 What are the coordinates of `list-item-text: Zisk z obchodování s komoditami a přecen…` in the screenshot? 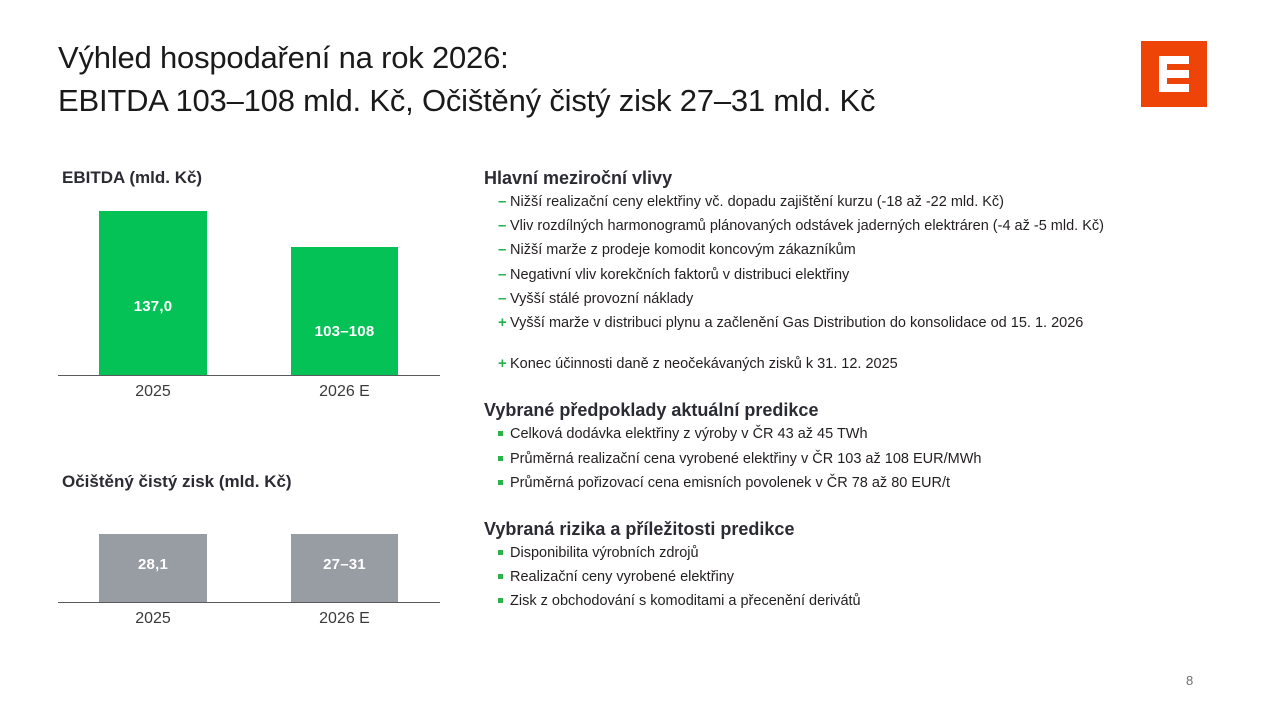 It's located at (685, 601).